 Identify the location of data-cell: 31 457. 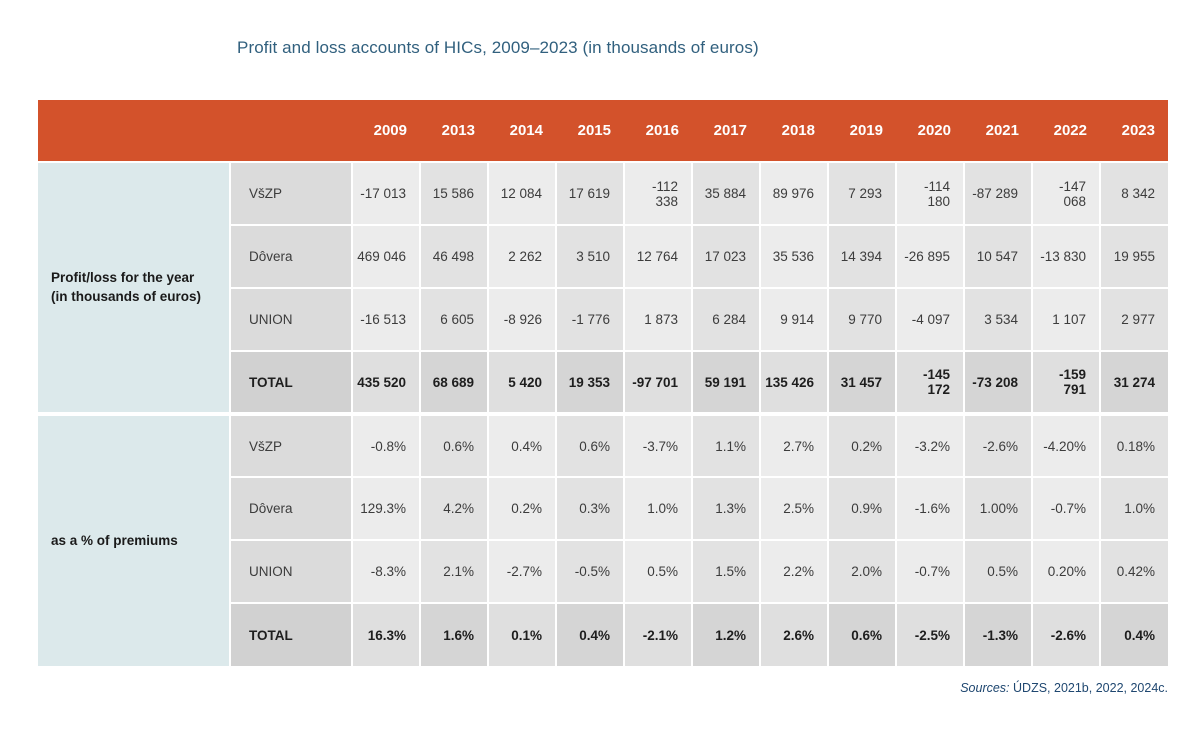
(861, 382).